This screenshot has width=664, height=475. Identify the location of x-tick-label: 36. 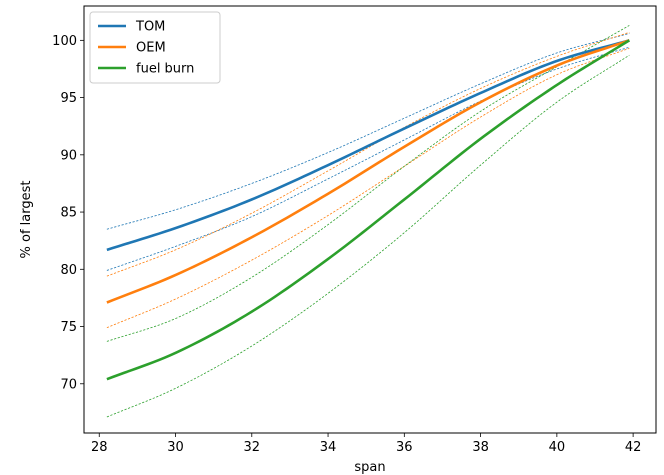
(404, 447).